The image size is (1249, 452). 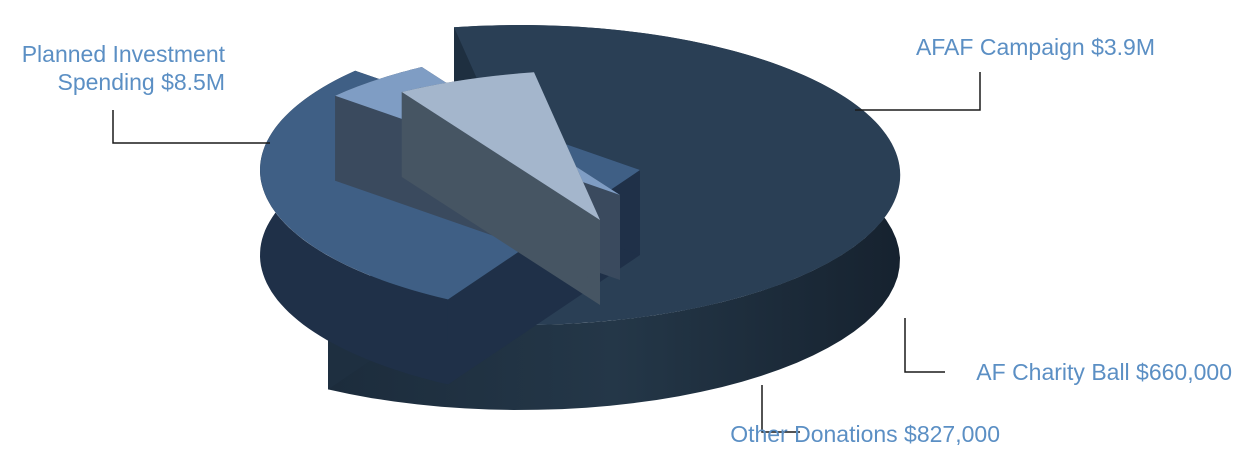 What do you see at coordinates (124, 54) in the screenshot?
I see `slice-label-0-line-0: Planned Investment` at bounding box center [124, 54].